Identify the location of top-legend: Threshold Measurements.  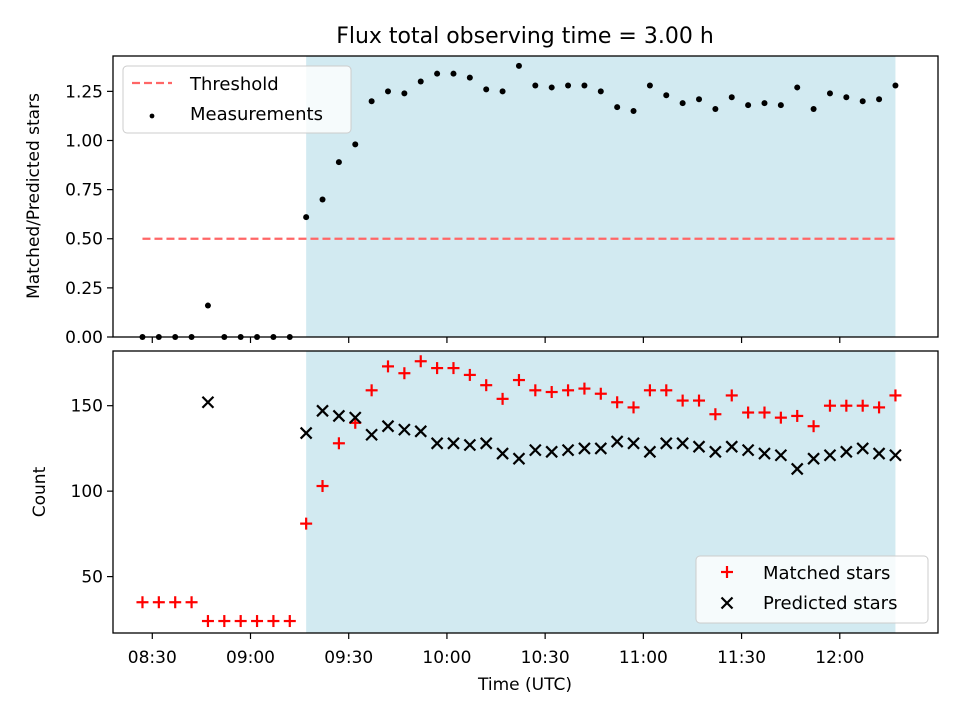
(237, 99).